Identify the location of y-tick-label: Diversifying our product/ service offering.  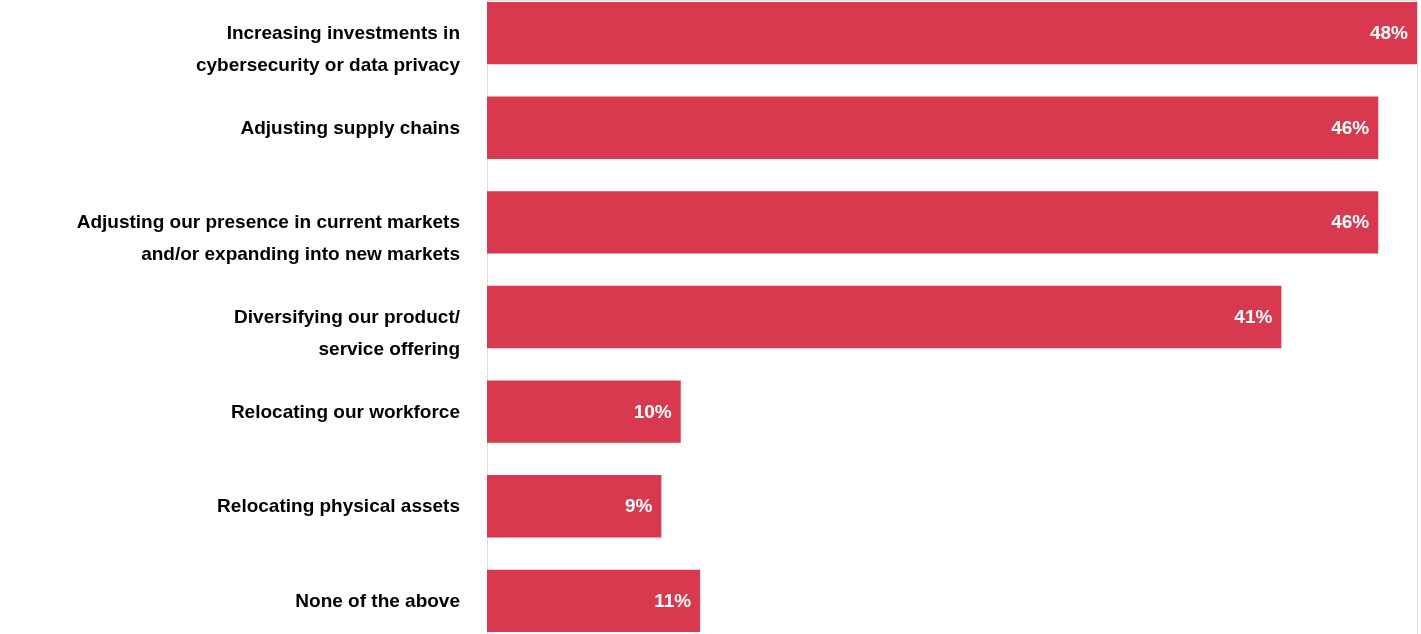
(347, 332).